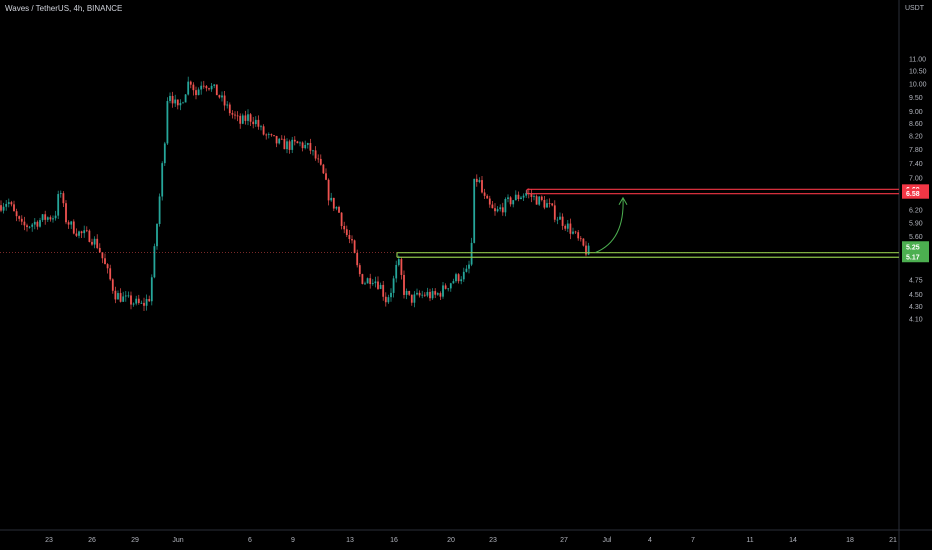 This screenshot has width=932, height=550. I want to click on price-tick-label: 4.75, so click(916, 281).